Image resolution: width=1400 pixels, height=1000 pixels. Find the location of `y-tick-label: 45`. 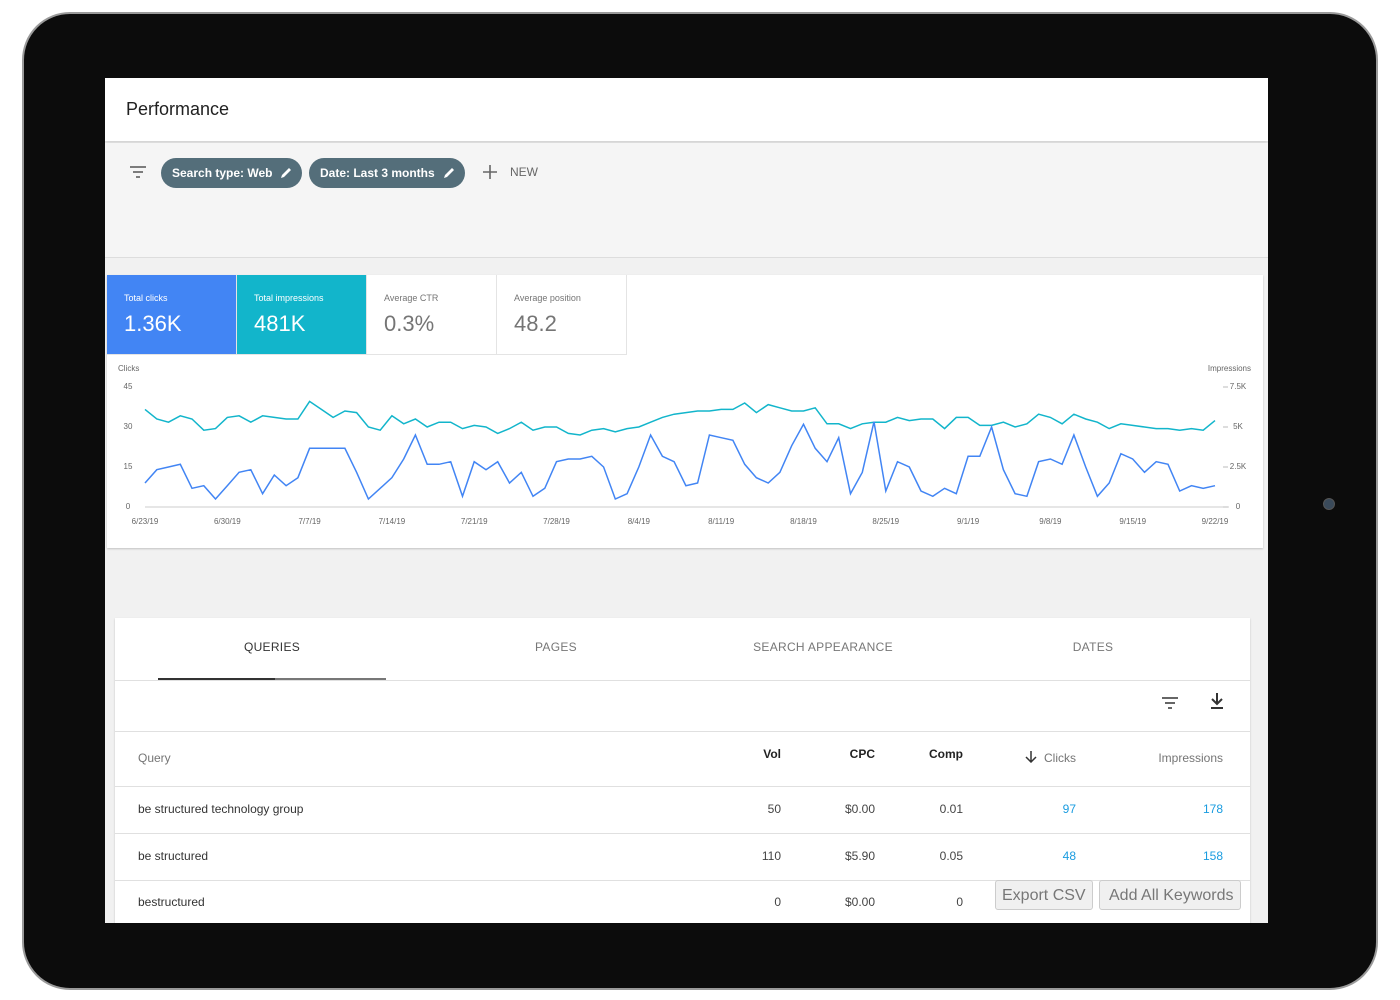

y-tick-label: 45 is located at coordinates (128, 386).